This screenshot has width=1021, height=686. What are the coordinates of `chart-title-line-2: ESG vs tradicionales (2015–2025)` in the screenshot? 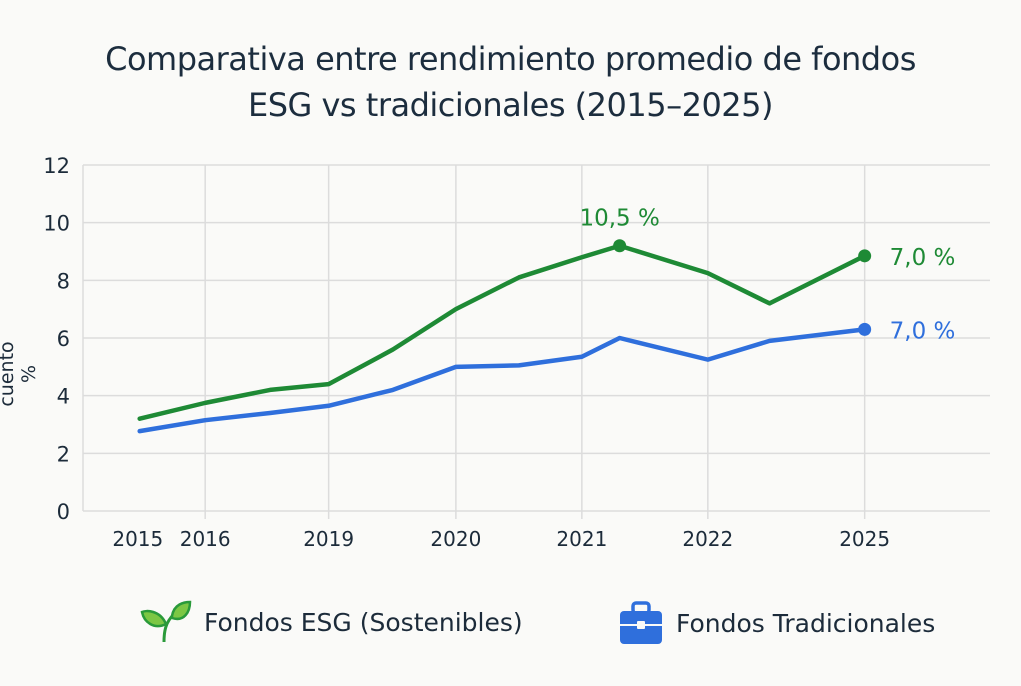 It's located at (510, 105).